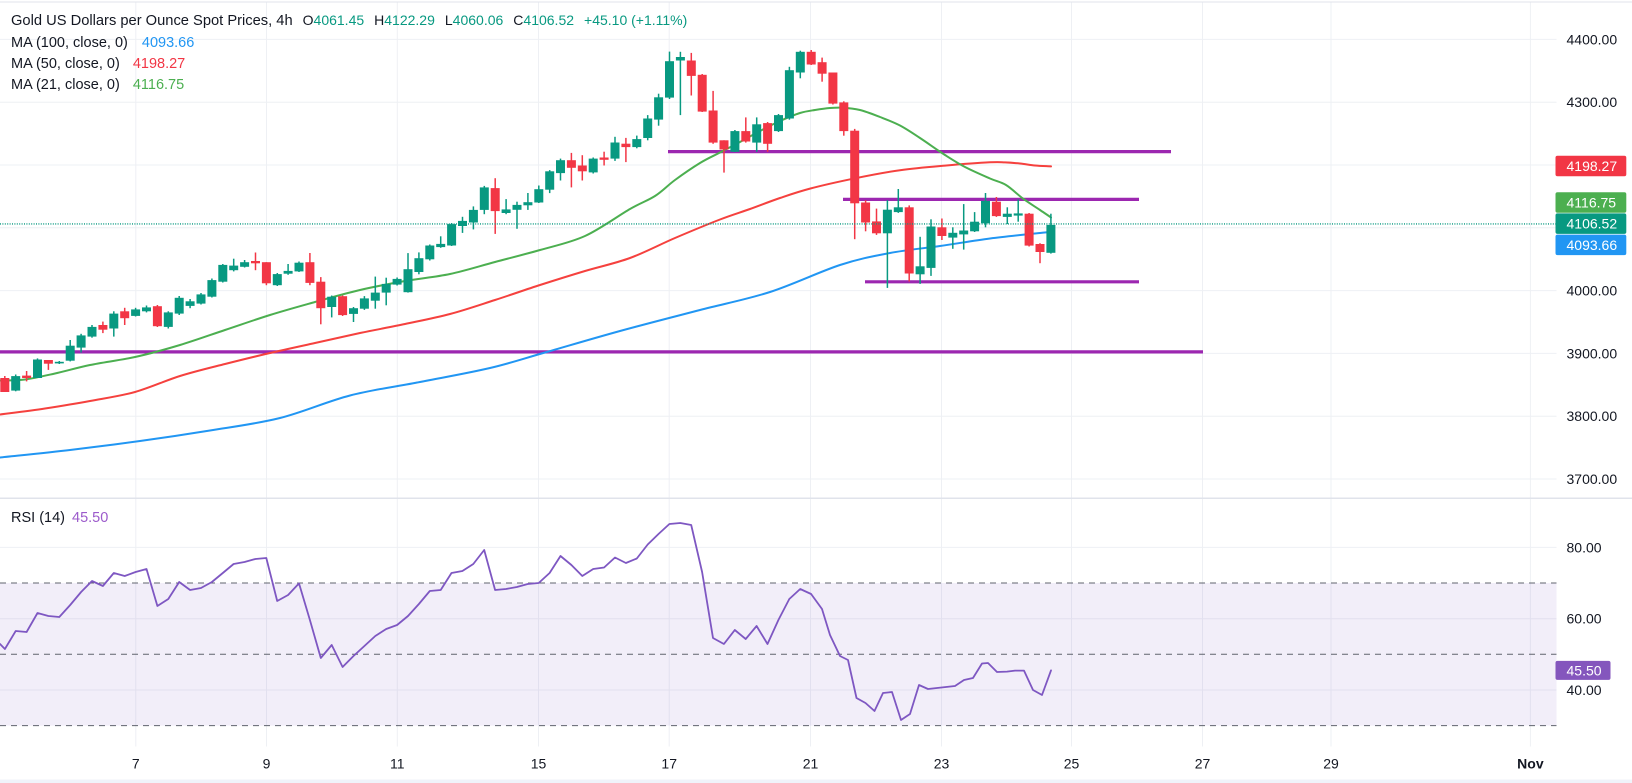 The height and width of the screenshot is (783, 1632). I want to click on svg-text: 29, so click(1331, 764).